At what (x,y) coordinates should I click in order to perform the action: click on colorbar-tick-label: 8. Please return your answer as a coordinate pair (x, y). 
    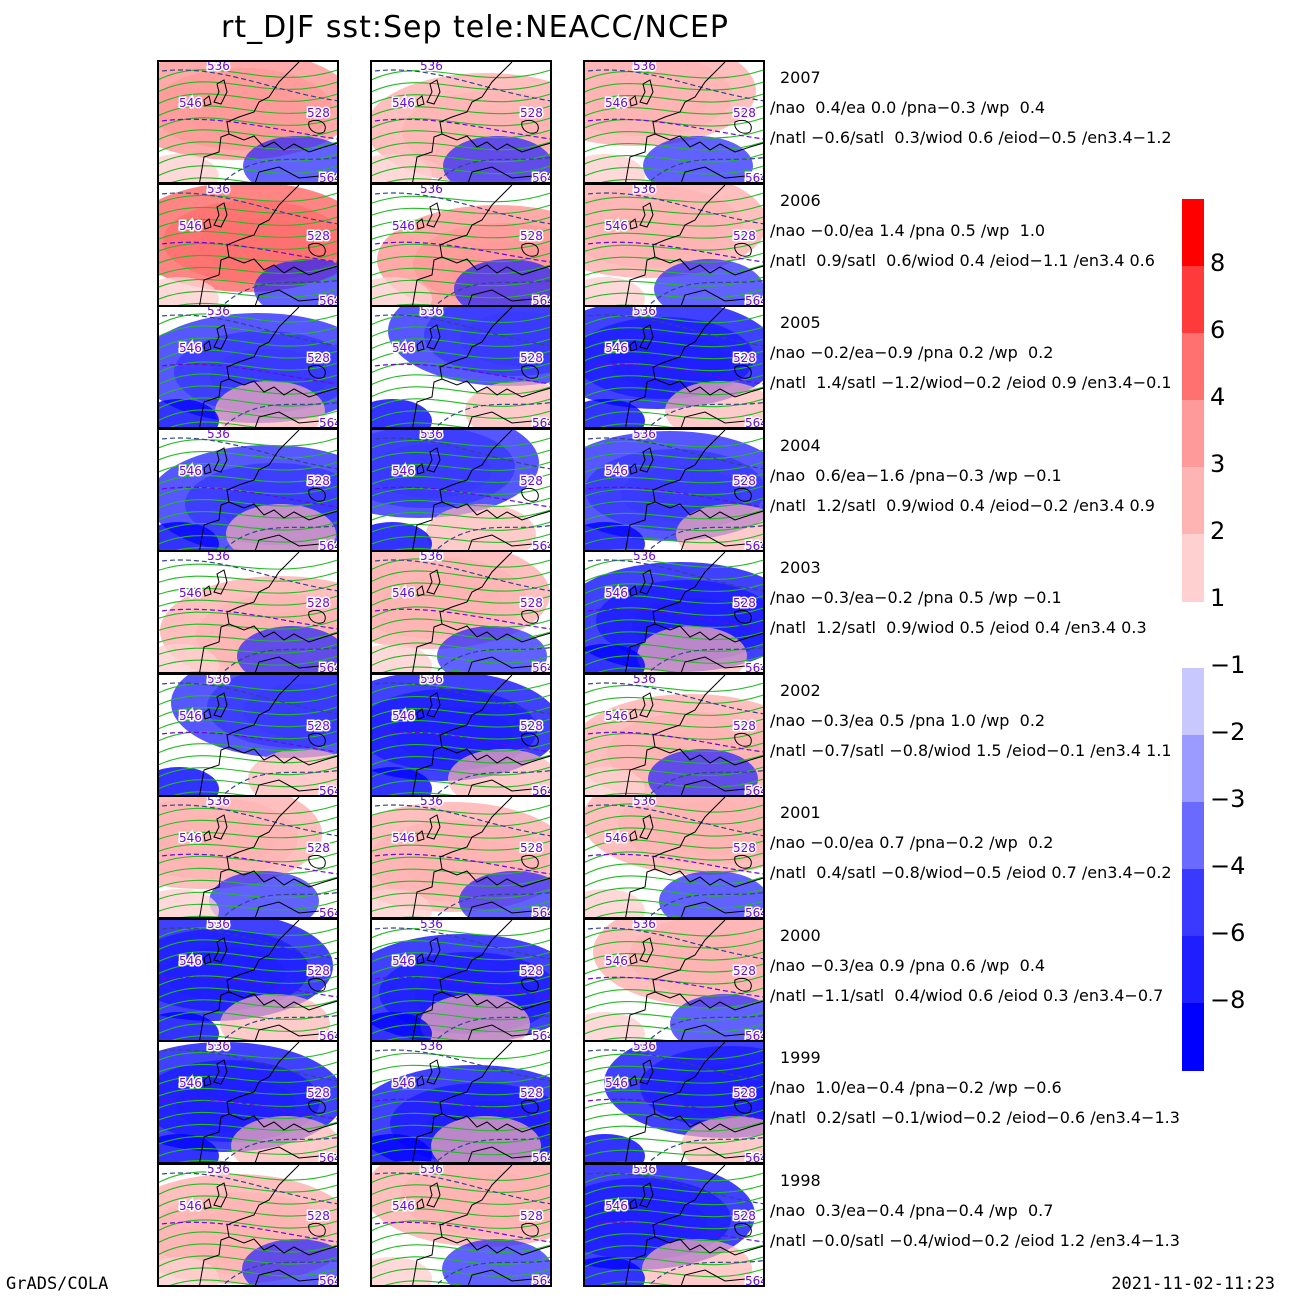
    Looking at the image, I should click on (1218, 263).